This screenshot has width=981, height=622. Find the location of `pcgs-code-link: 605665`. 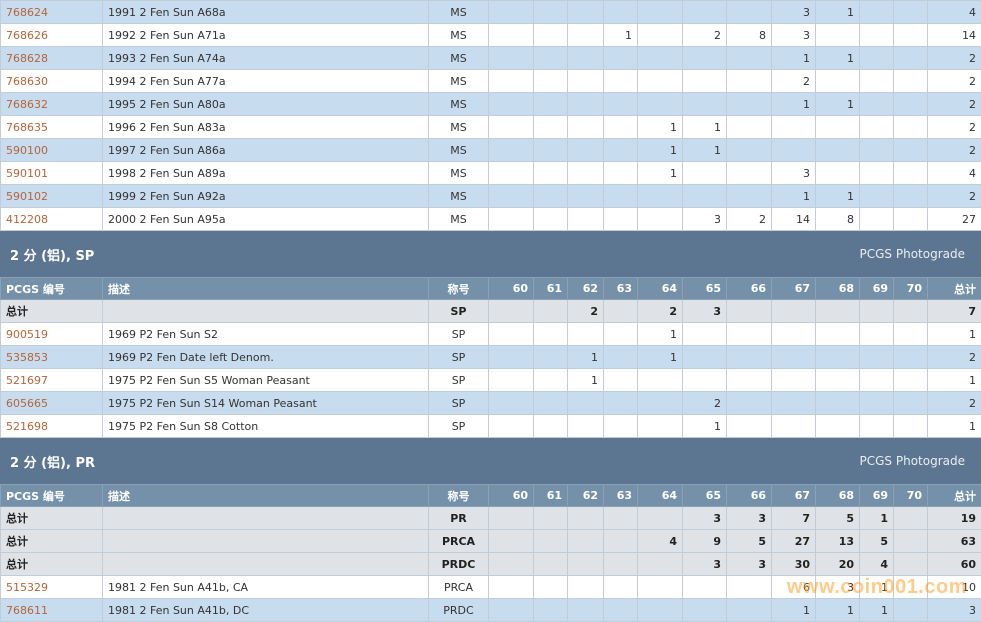

pcgs-code-link: 605665 is located at coordinates (27, 403).